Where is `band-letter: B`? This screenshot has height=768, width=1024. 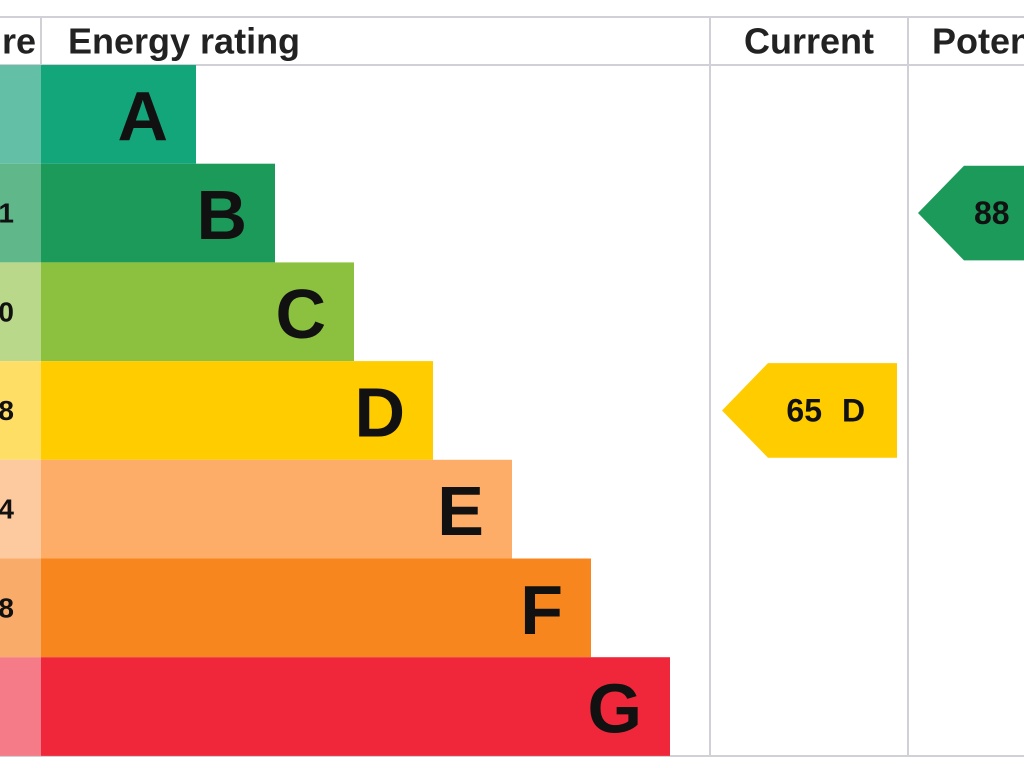 band-letter: B is located at coordinates (221, 215).